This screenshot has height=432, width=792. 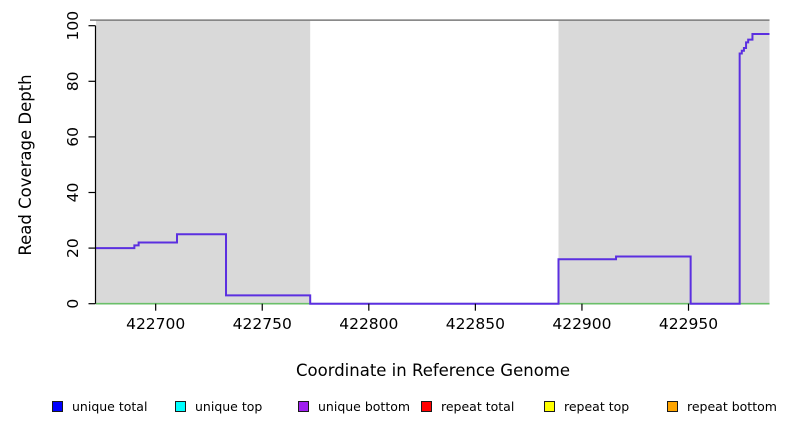 What do you see at coordinates (110, 406) in the screenshot?
I see `legend-label: unique total` at bounding box center [110, 406].